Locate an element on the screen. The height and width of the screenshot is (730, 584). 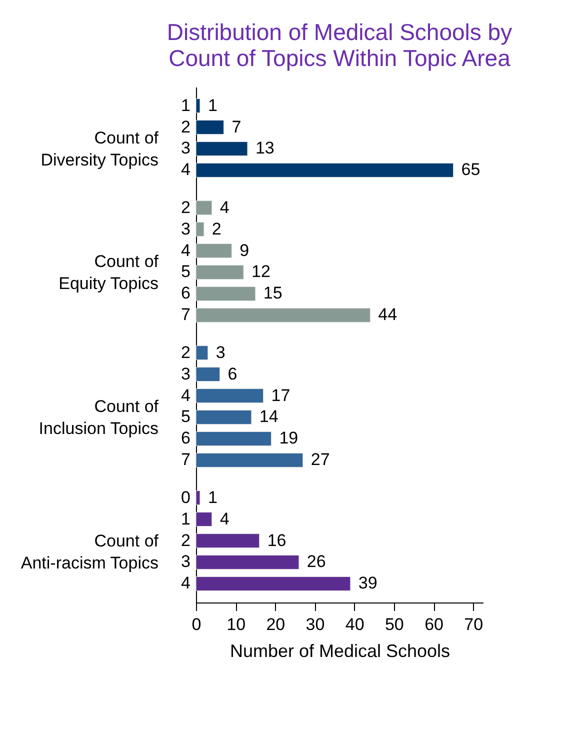
data-label: 9 is located at coordinates (245, 250).